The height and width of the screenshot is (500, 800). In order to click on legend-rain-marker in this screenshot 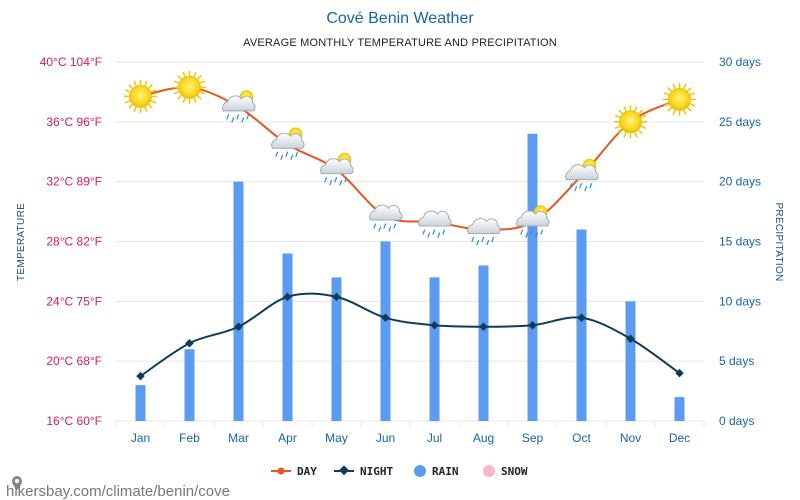, I will do `click(420, 471)`.